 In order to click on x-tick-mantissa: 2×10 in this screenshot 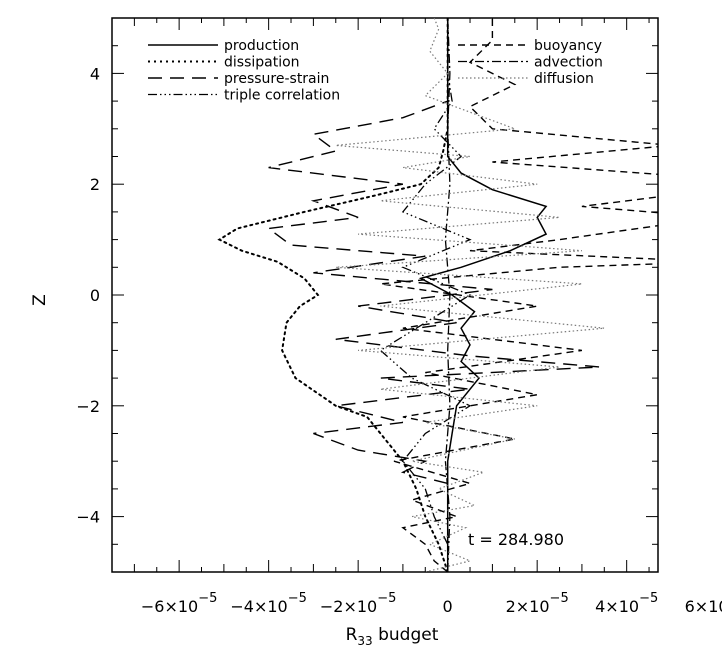, I will do `click(528, 606)`.